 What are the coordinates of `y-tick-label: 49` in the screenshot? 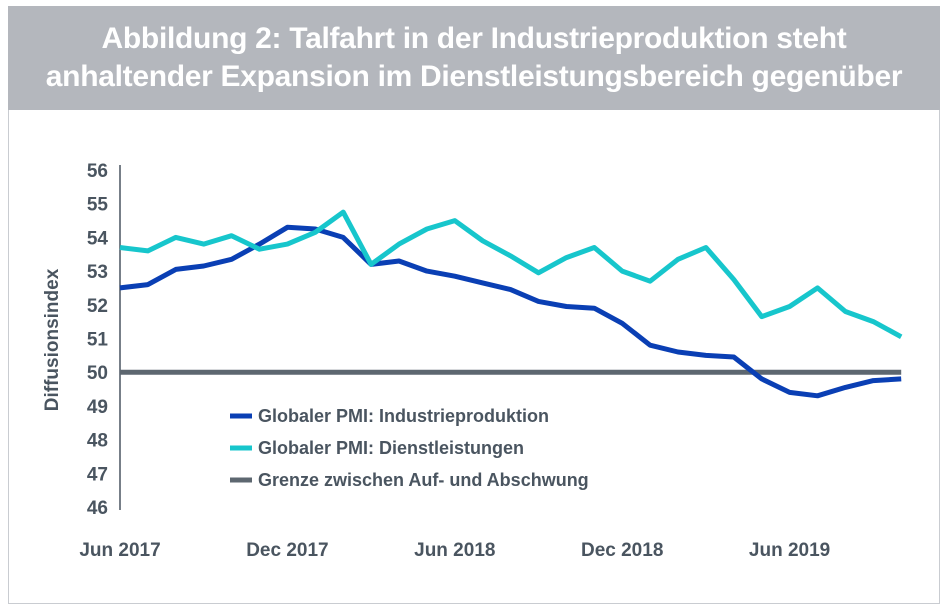 It's located at (97, 407).